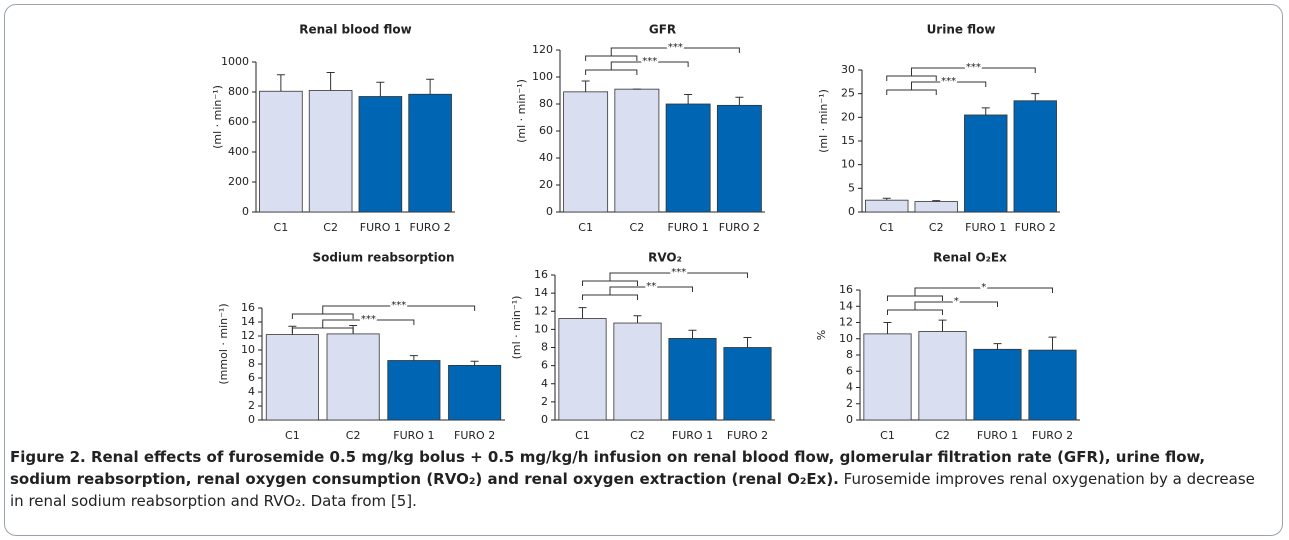 This screenshot has width=1289, height=540. I want to click on y-tick-label: 5, so click(851, 187).